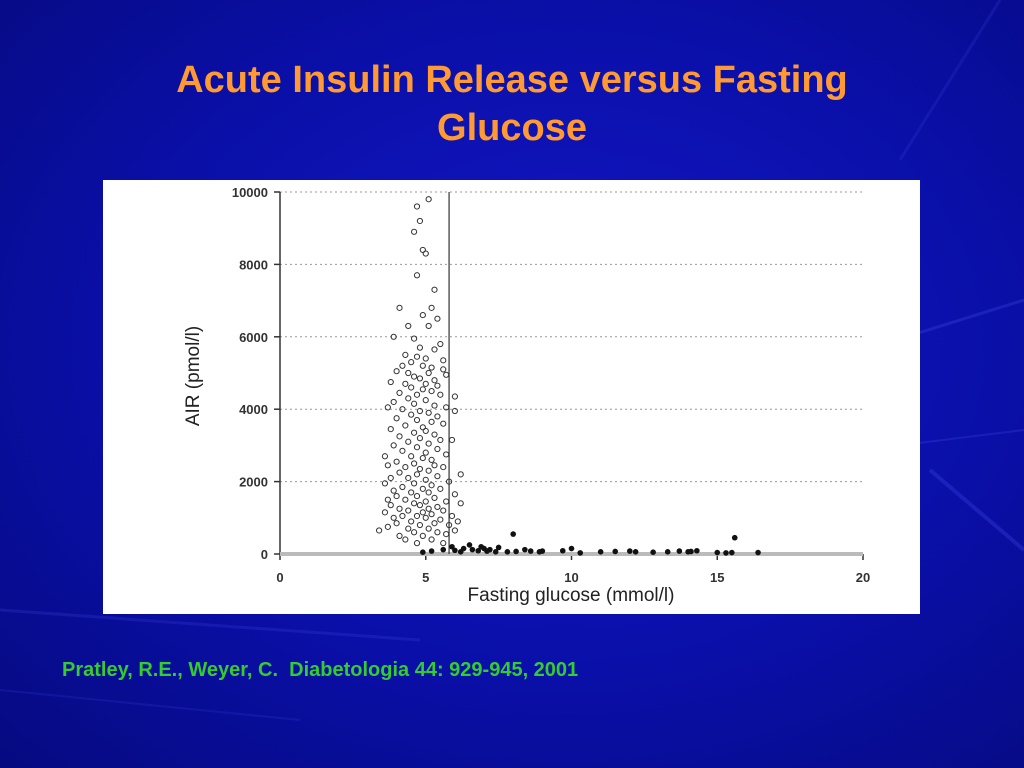  Describe the element at coordinates (253, 482) in the screenshot. I see `y-tick-label: 2000` at that location.